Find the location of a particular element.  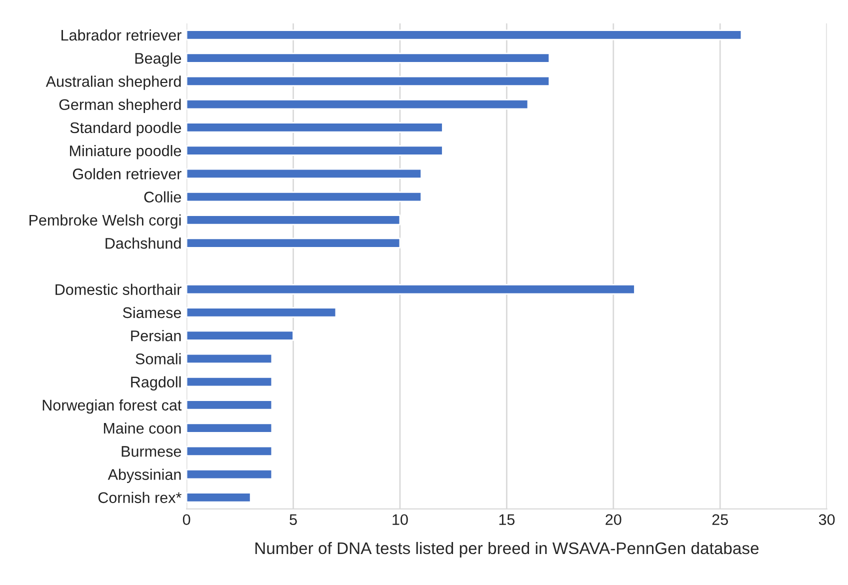

y-tick-label: Somali is located at coordinates (158, 358).